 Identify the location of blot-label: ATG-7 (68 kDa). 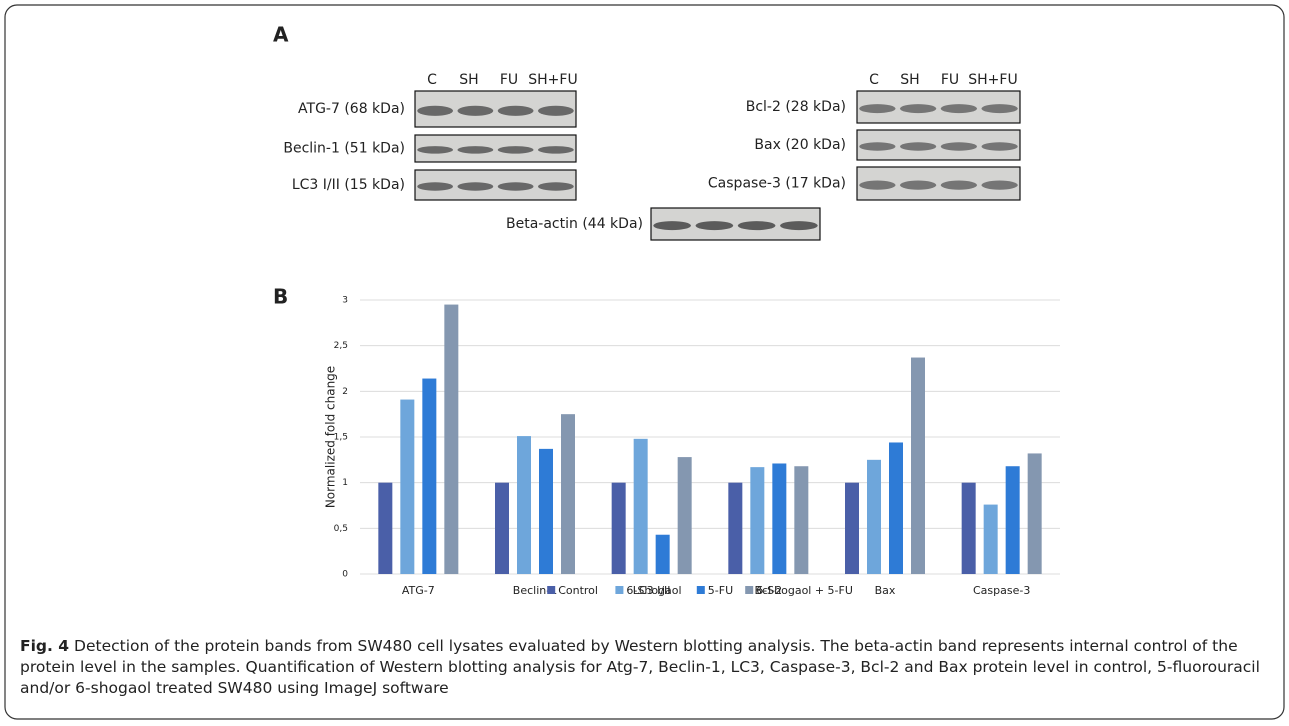
(351, 109).